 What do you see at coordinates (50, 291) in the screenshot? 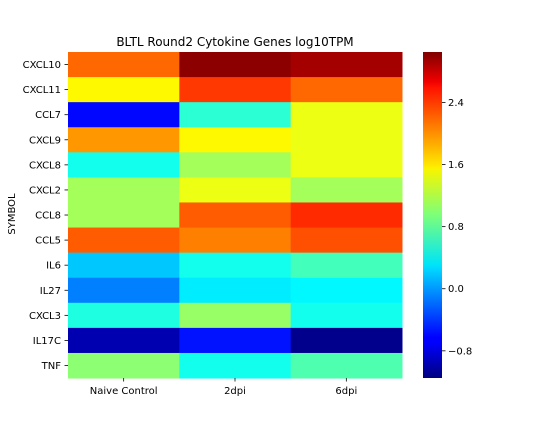
I see `y-tick-label: IL27` at bounding box center [50, 291].